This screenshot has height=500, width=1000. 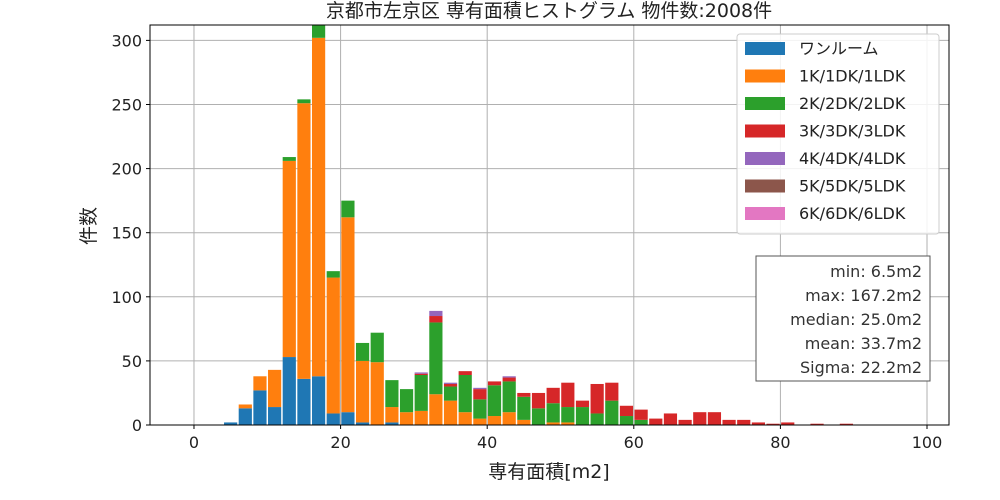 What do you see at coordinates (863, 295) in the screenshot?
I see `stats-line: max: 167.2m2` at bounding box center [863, 295].